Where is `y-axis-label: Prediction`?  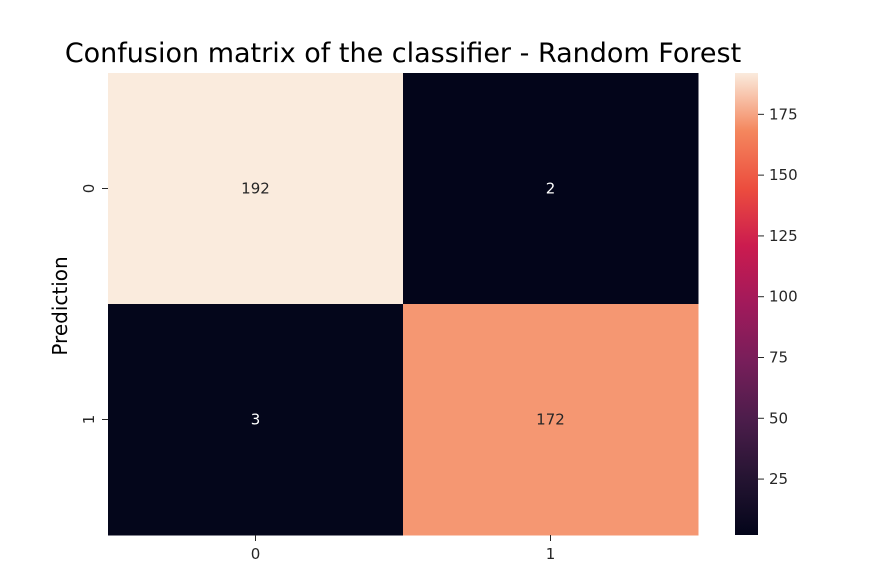
y-axis-label: Prediction is located at coordinates (60, 305).